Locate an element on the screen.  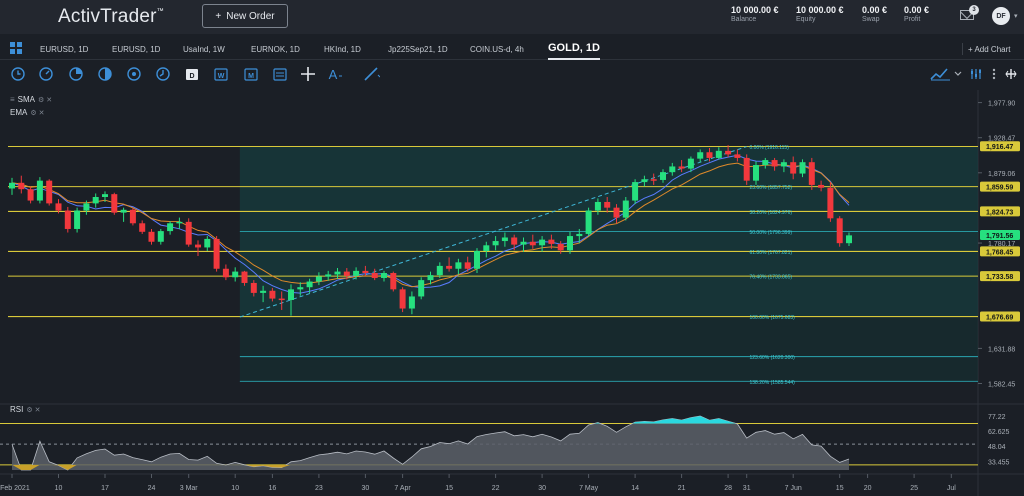
price-tick-label: 1,928.47 is located at coordinates (1001, 139).